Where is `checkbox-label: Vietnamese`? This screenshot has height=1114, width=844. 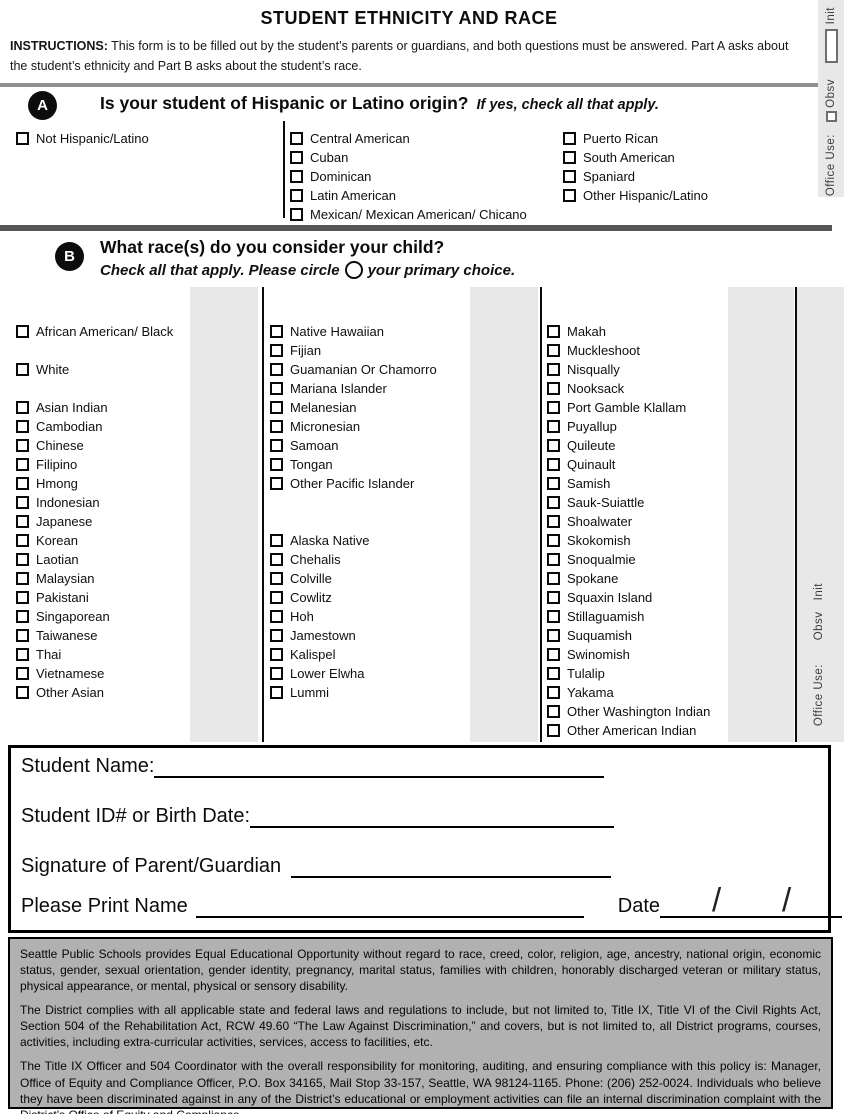 checkbox-label: Vietnamese is located at coordinates (70, 673).